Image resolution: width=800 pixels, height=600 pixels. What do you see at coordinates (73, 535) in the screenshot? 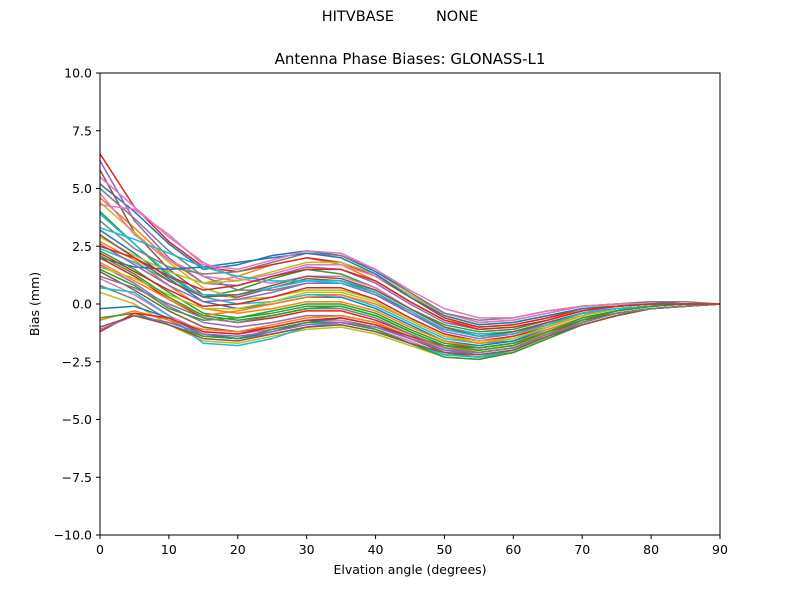
I see `y-tick-label: −10.0` at bounding box center [73, 535].